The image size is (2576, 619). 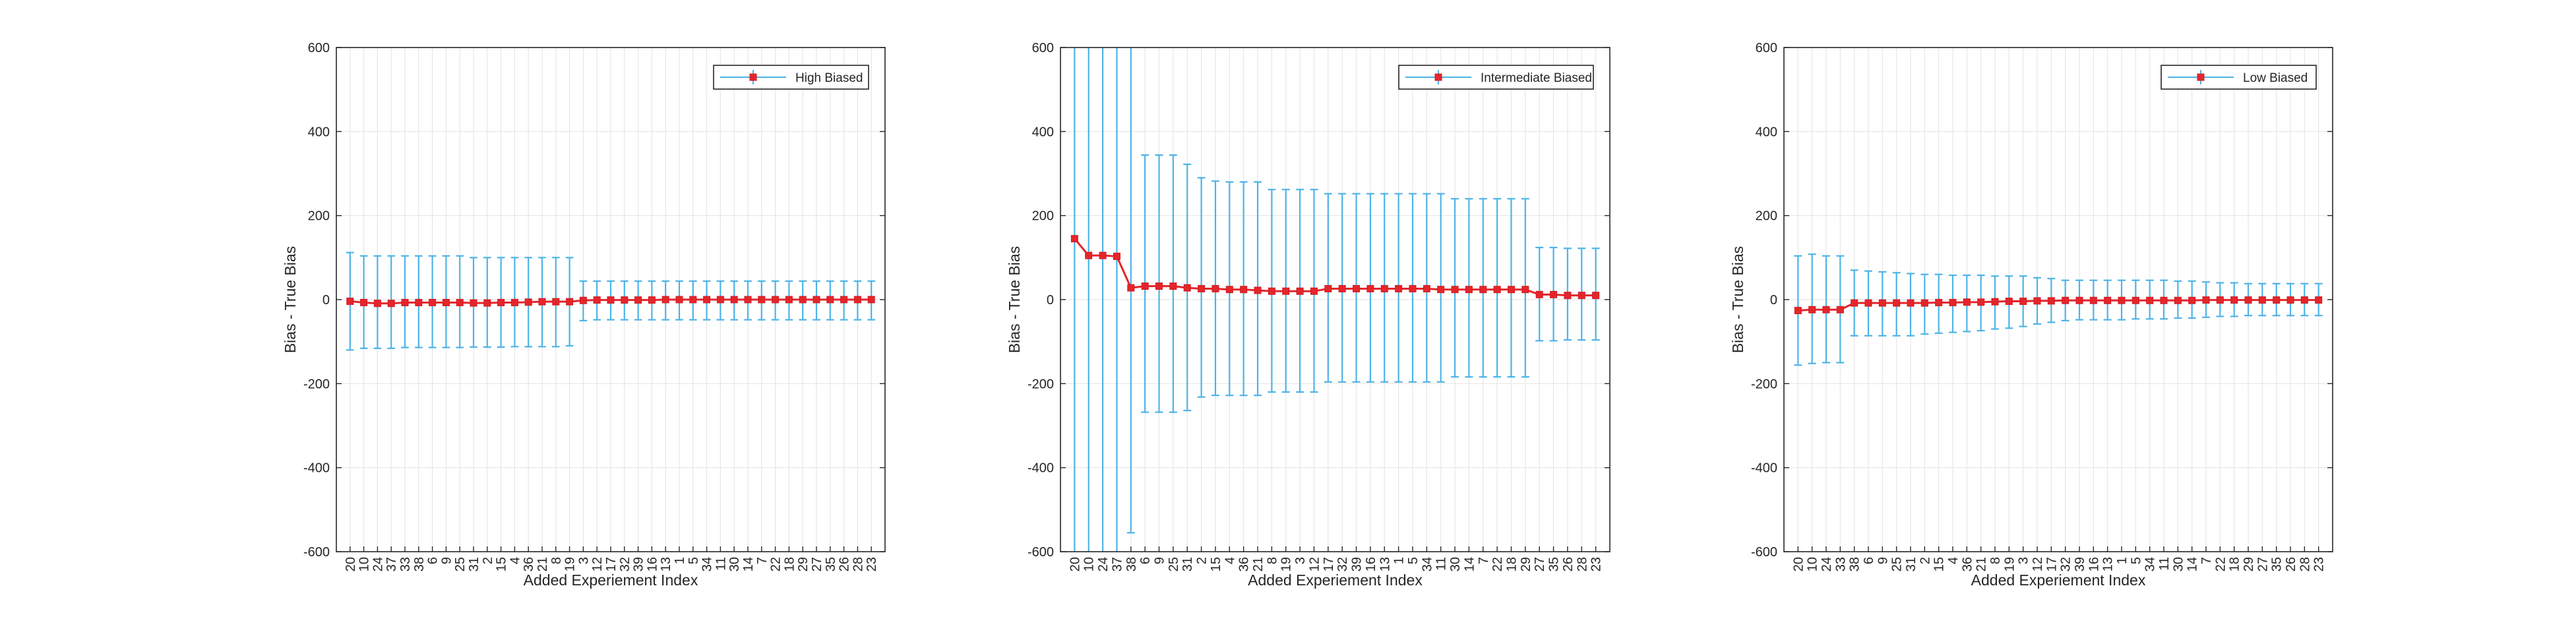 I want to click on y-tick-label: 0, so click(x=1050, y=300).